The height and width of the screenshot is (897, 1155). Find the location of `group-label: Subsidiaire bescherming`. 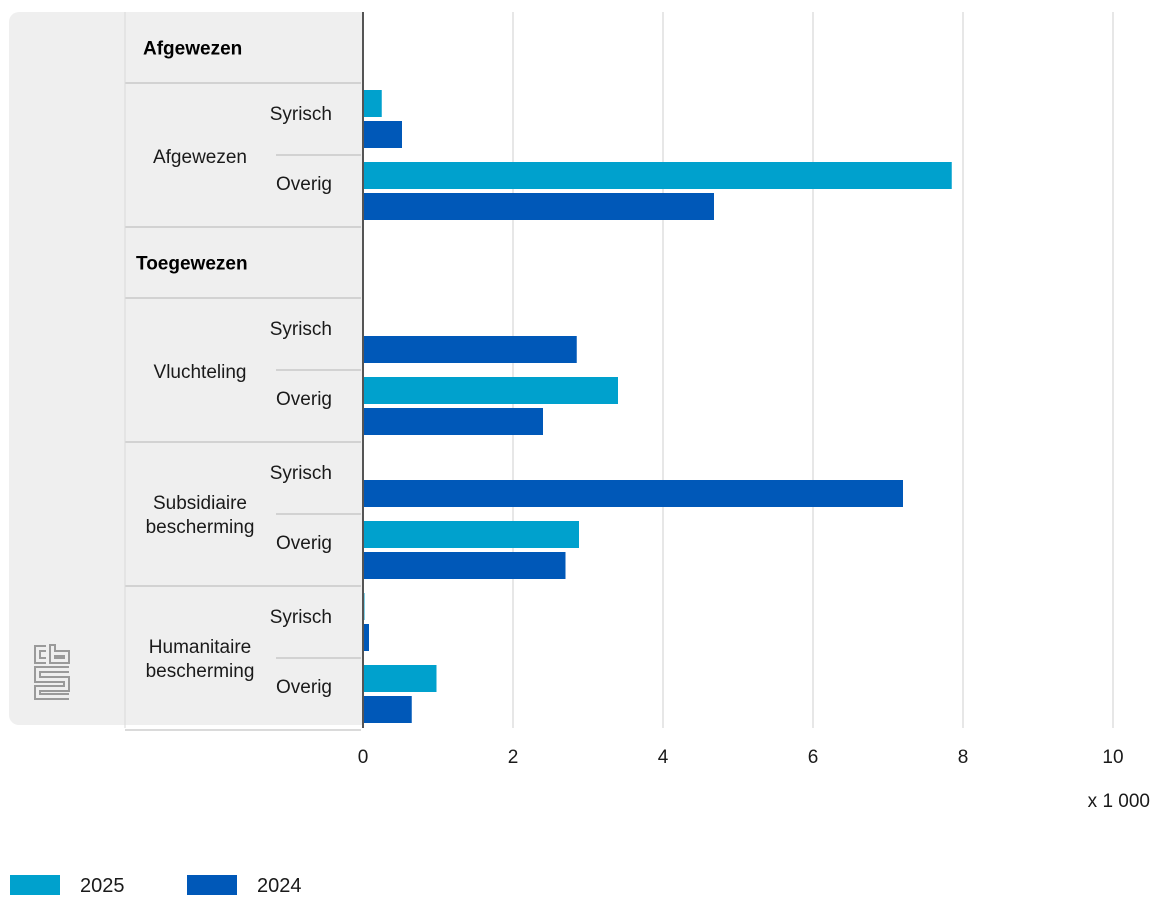

group-label: Subsidiaire bescherming is located at coordinates (200, 515).